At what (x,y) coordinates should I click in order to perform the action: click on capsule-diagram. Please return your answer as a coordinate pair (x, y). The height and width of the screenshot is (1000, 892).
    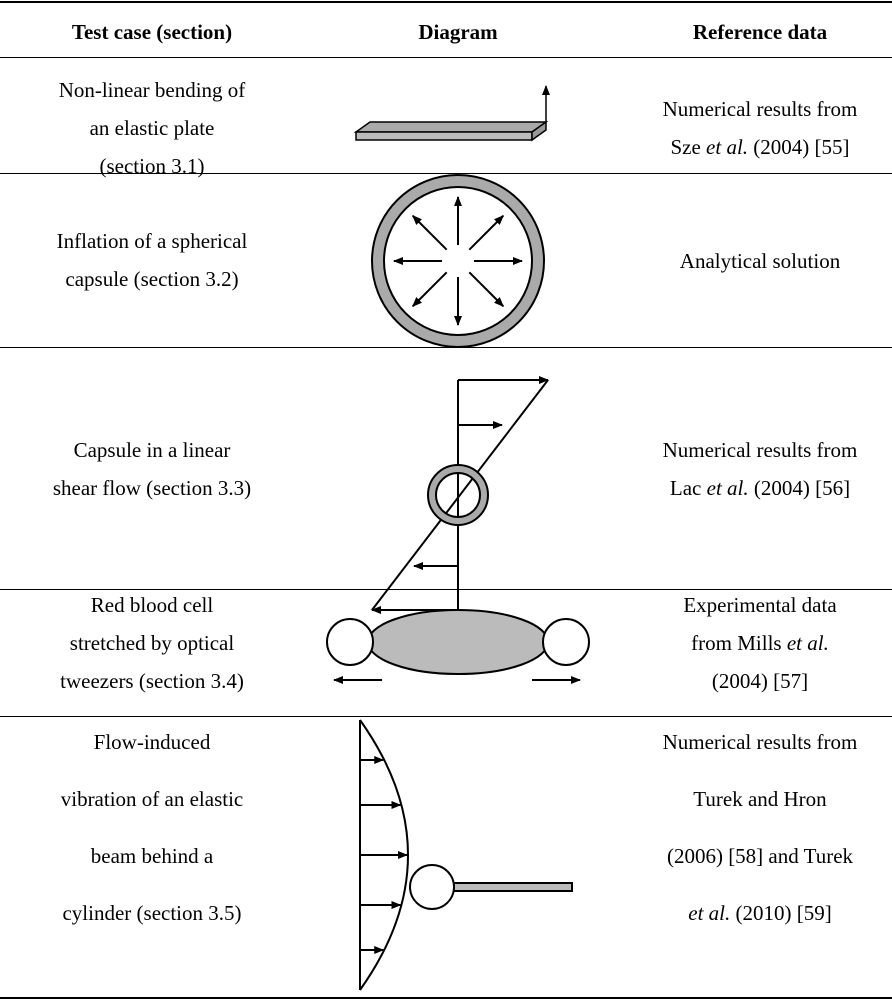
    Looking at the image, I should click on (458, 261).